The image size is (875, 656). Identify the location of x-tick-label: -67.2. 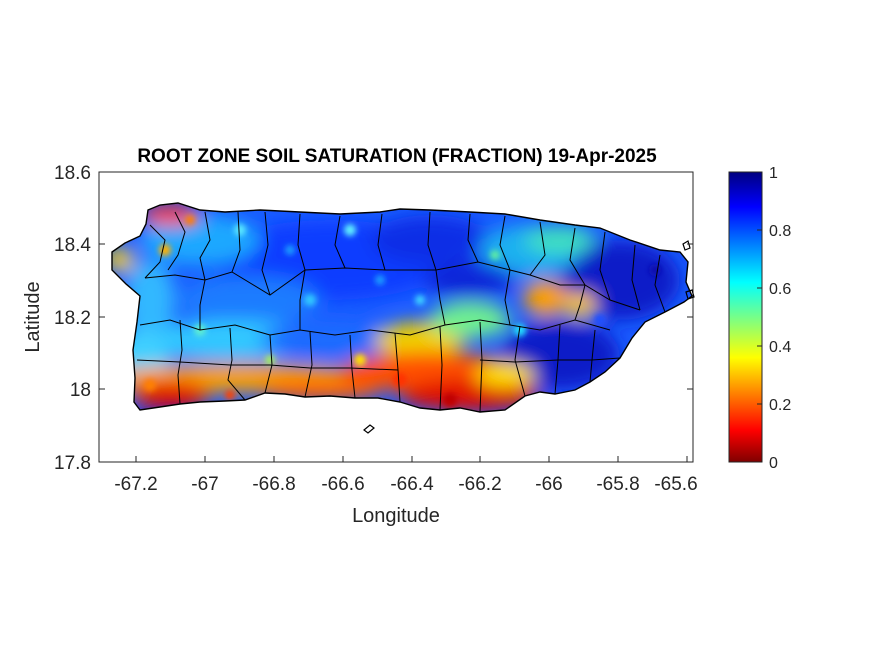
(135, 484).